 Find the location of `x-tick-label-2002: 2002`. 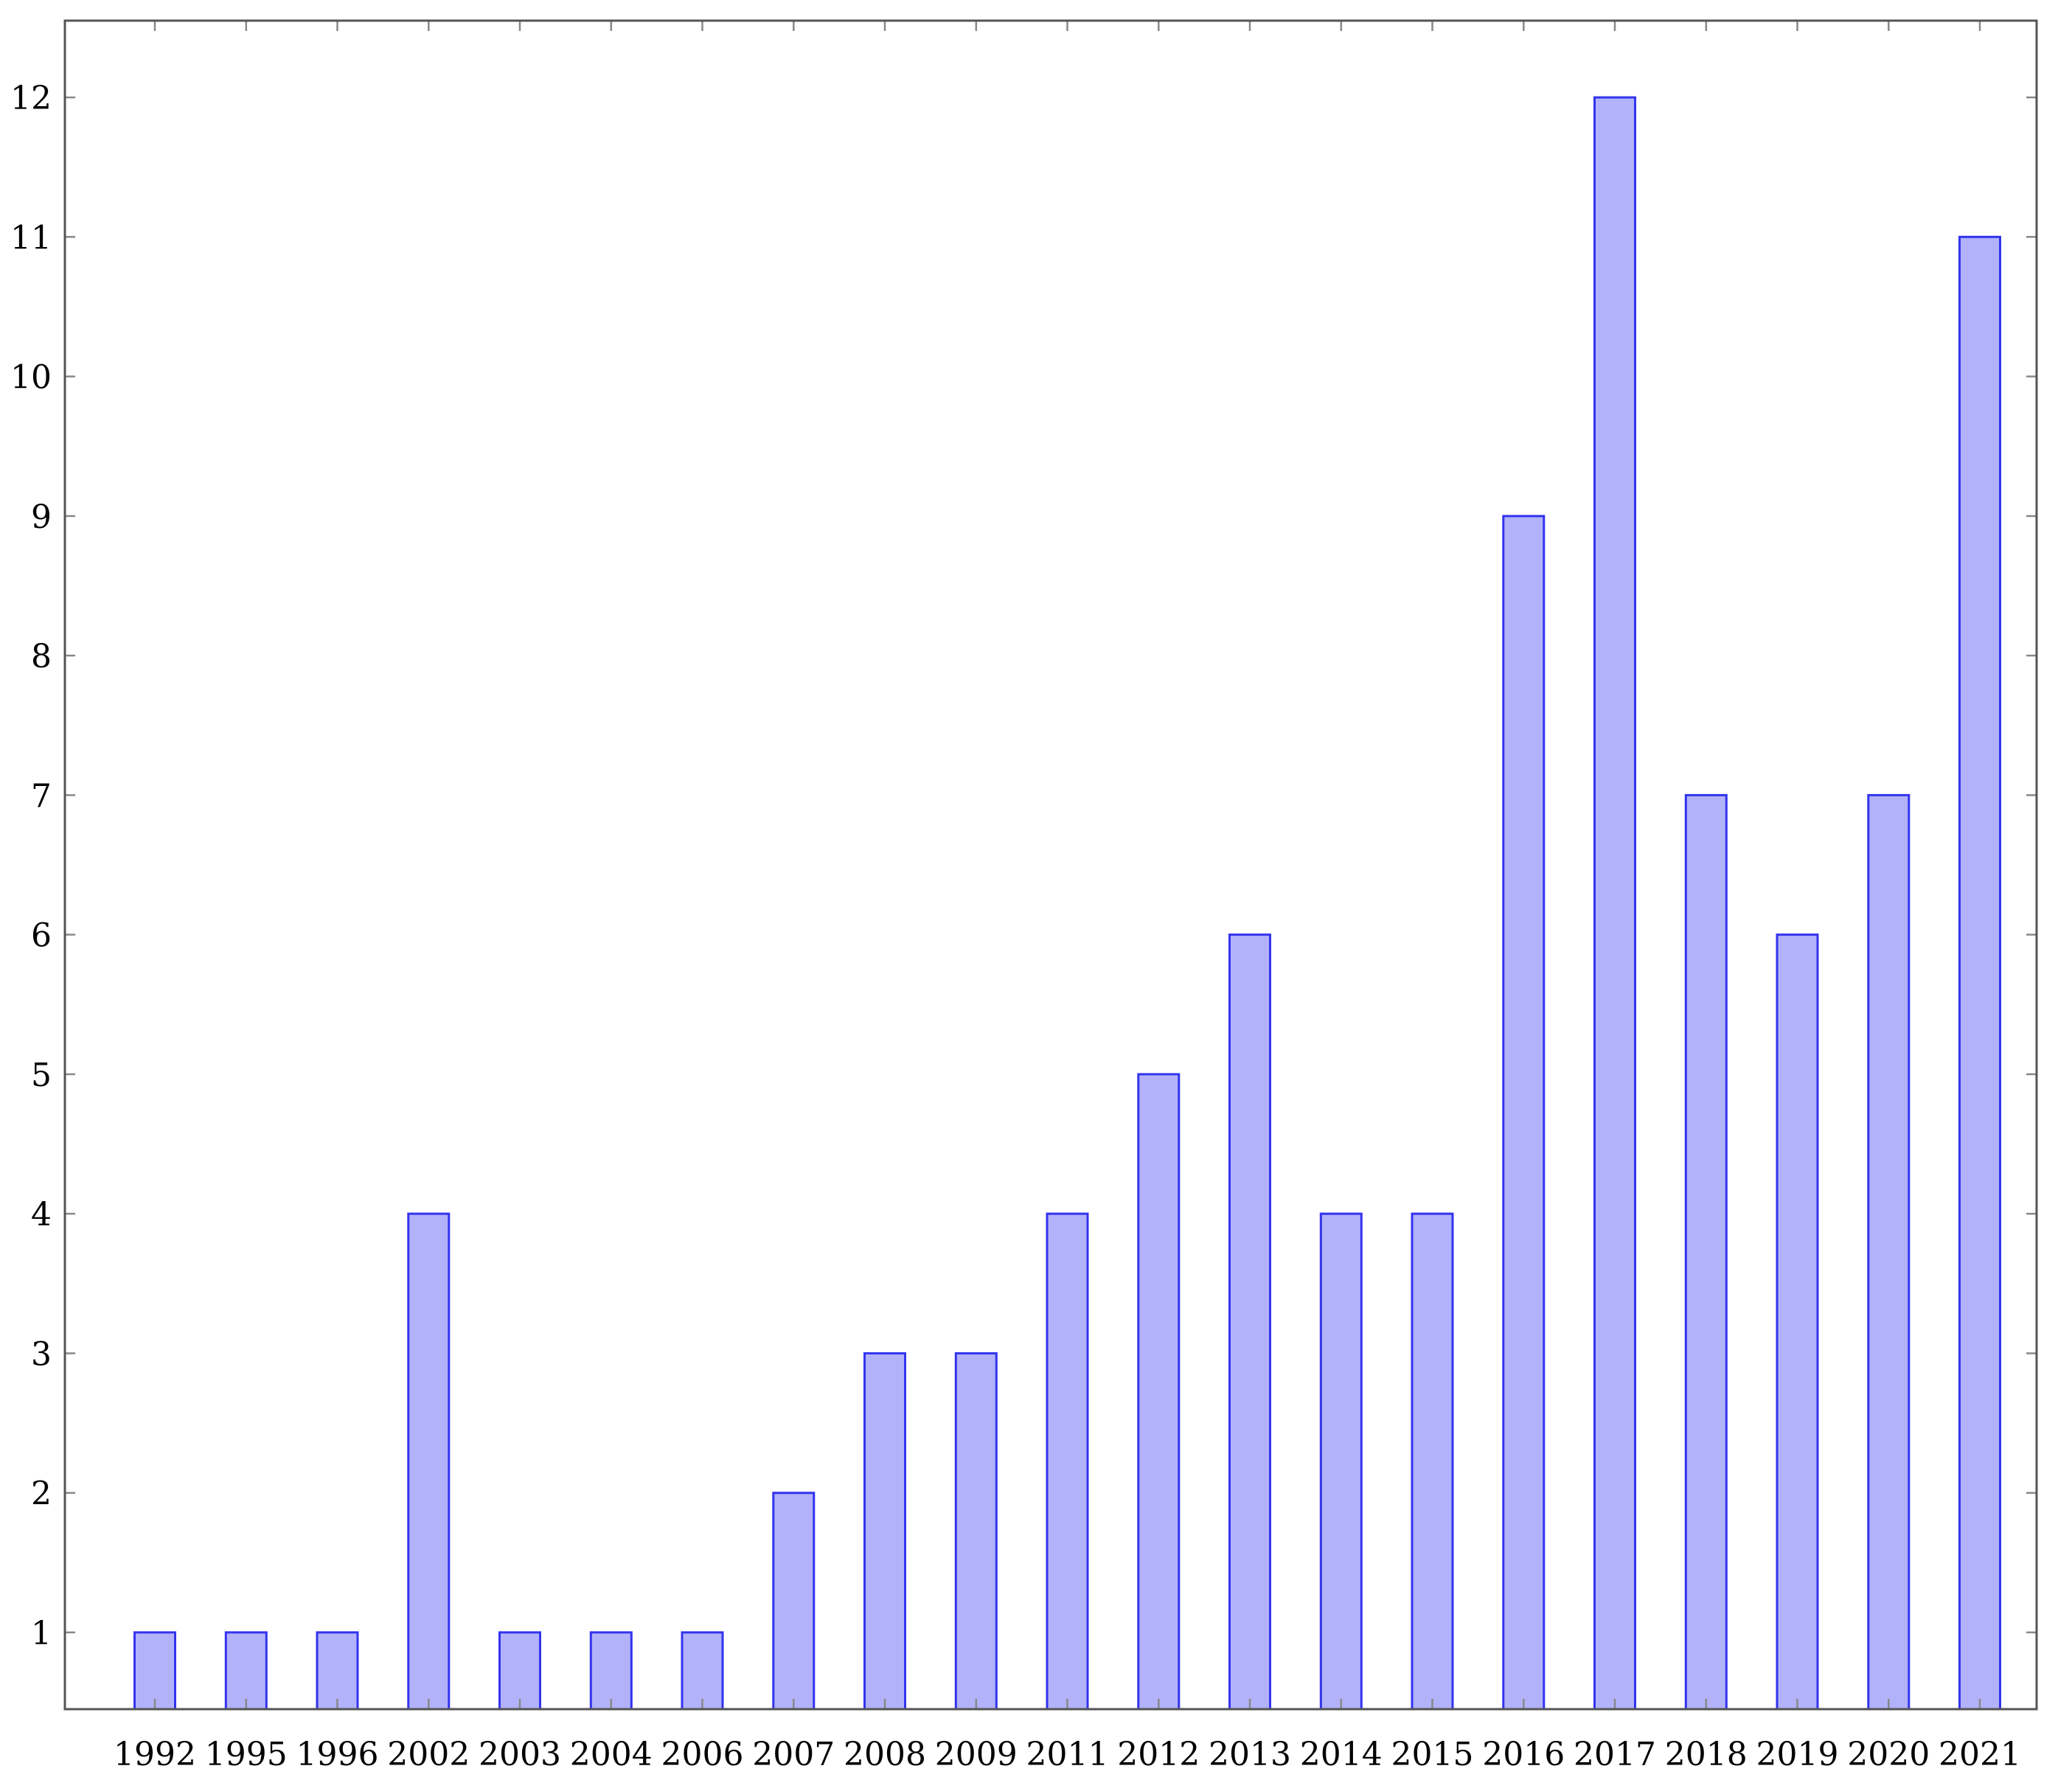

x-tick-label-2002: 2002 is located at coordinates (428, 1754).